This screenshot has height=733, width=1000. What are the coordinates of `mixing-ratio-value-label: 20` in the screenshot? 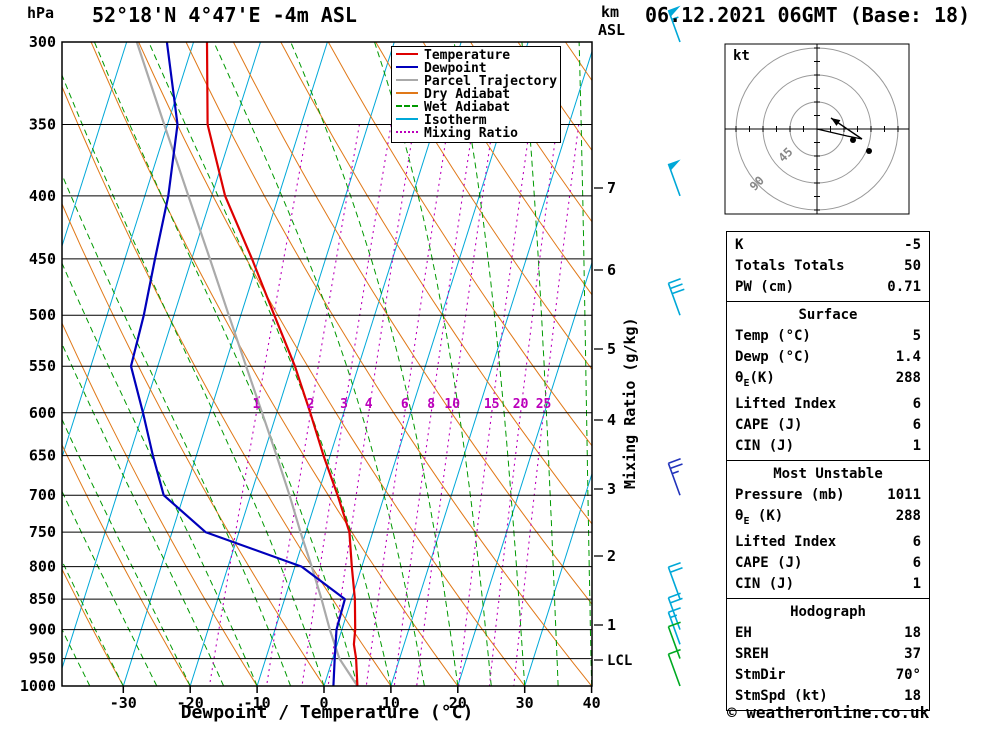 It's located at (521, 404).